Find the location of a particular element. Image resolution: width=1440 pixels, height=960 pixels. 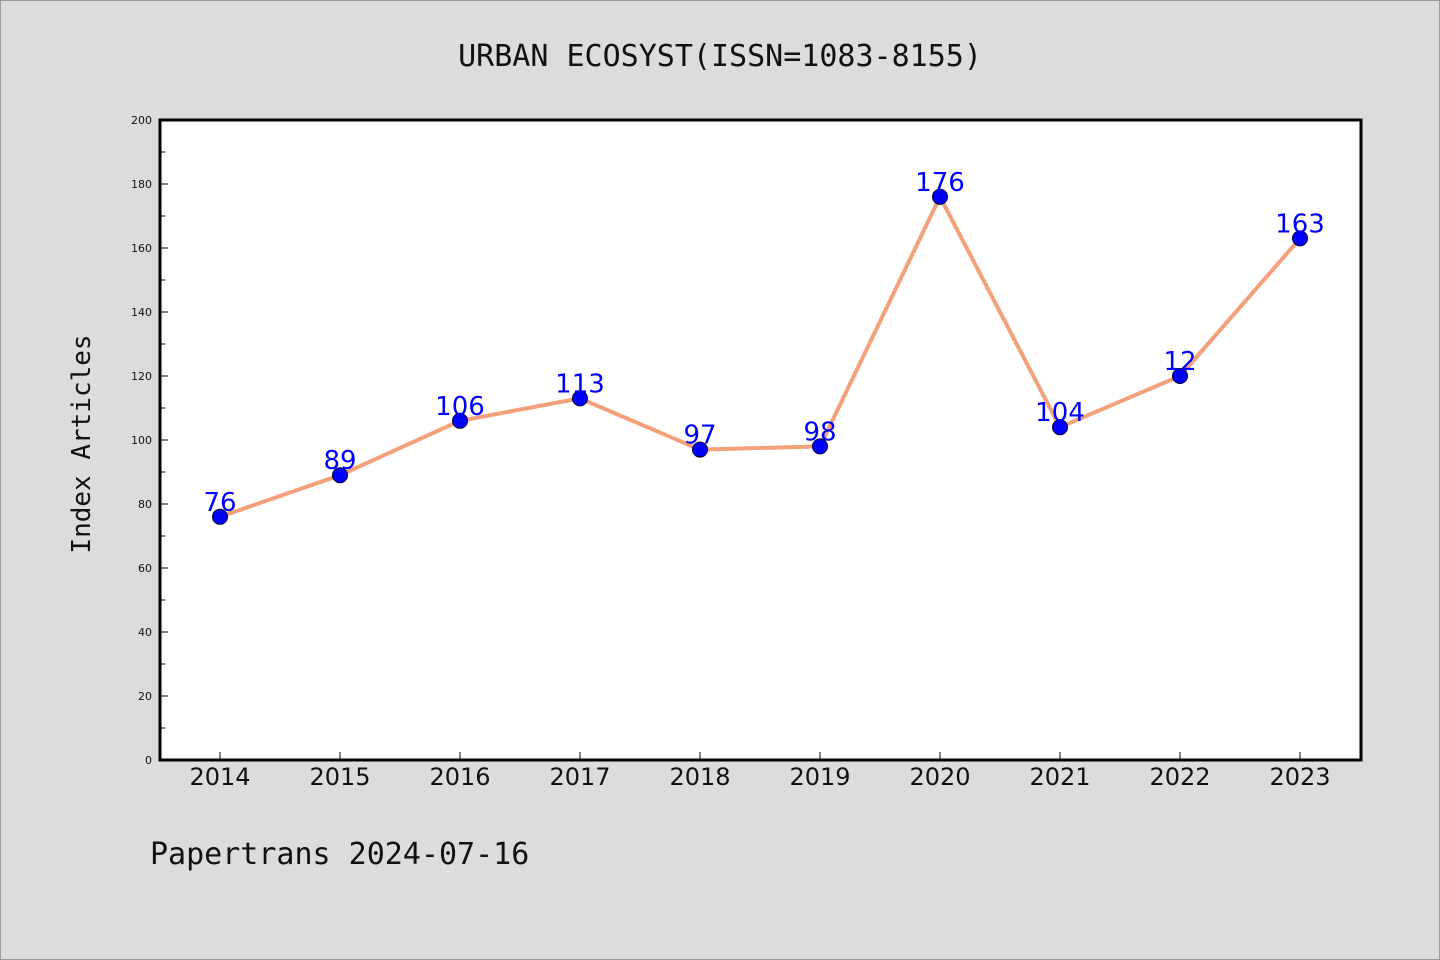

x-tick-label: 2017 is located at coordinates (579, 777).